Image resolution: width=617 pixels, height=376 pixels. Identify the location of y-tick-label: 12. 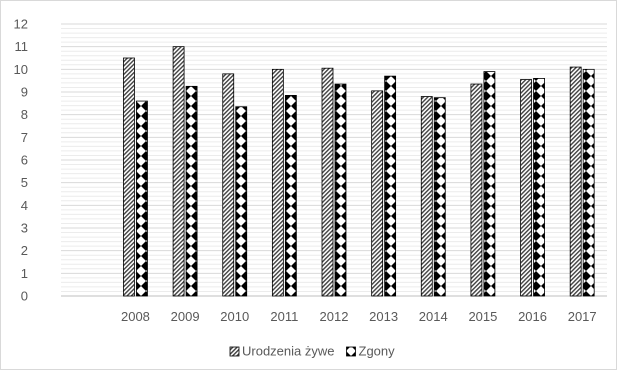
(21, 24).